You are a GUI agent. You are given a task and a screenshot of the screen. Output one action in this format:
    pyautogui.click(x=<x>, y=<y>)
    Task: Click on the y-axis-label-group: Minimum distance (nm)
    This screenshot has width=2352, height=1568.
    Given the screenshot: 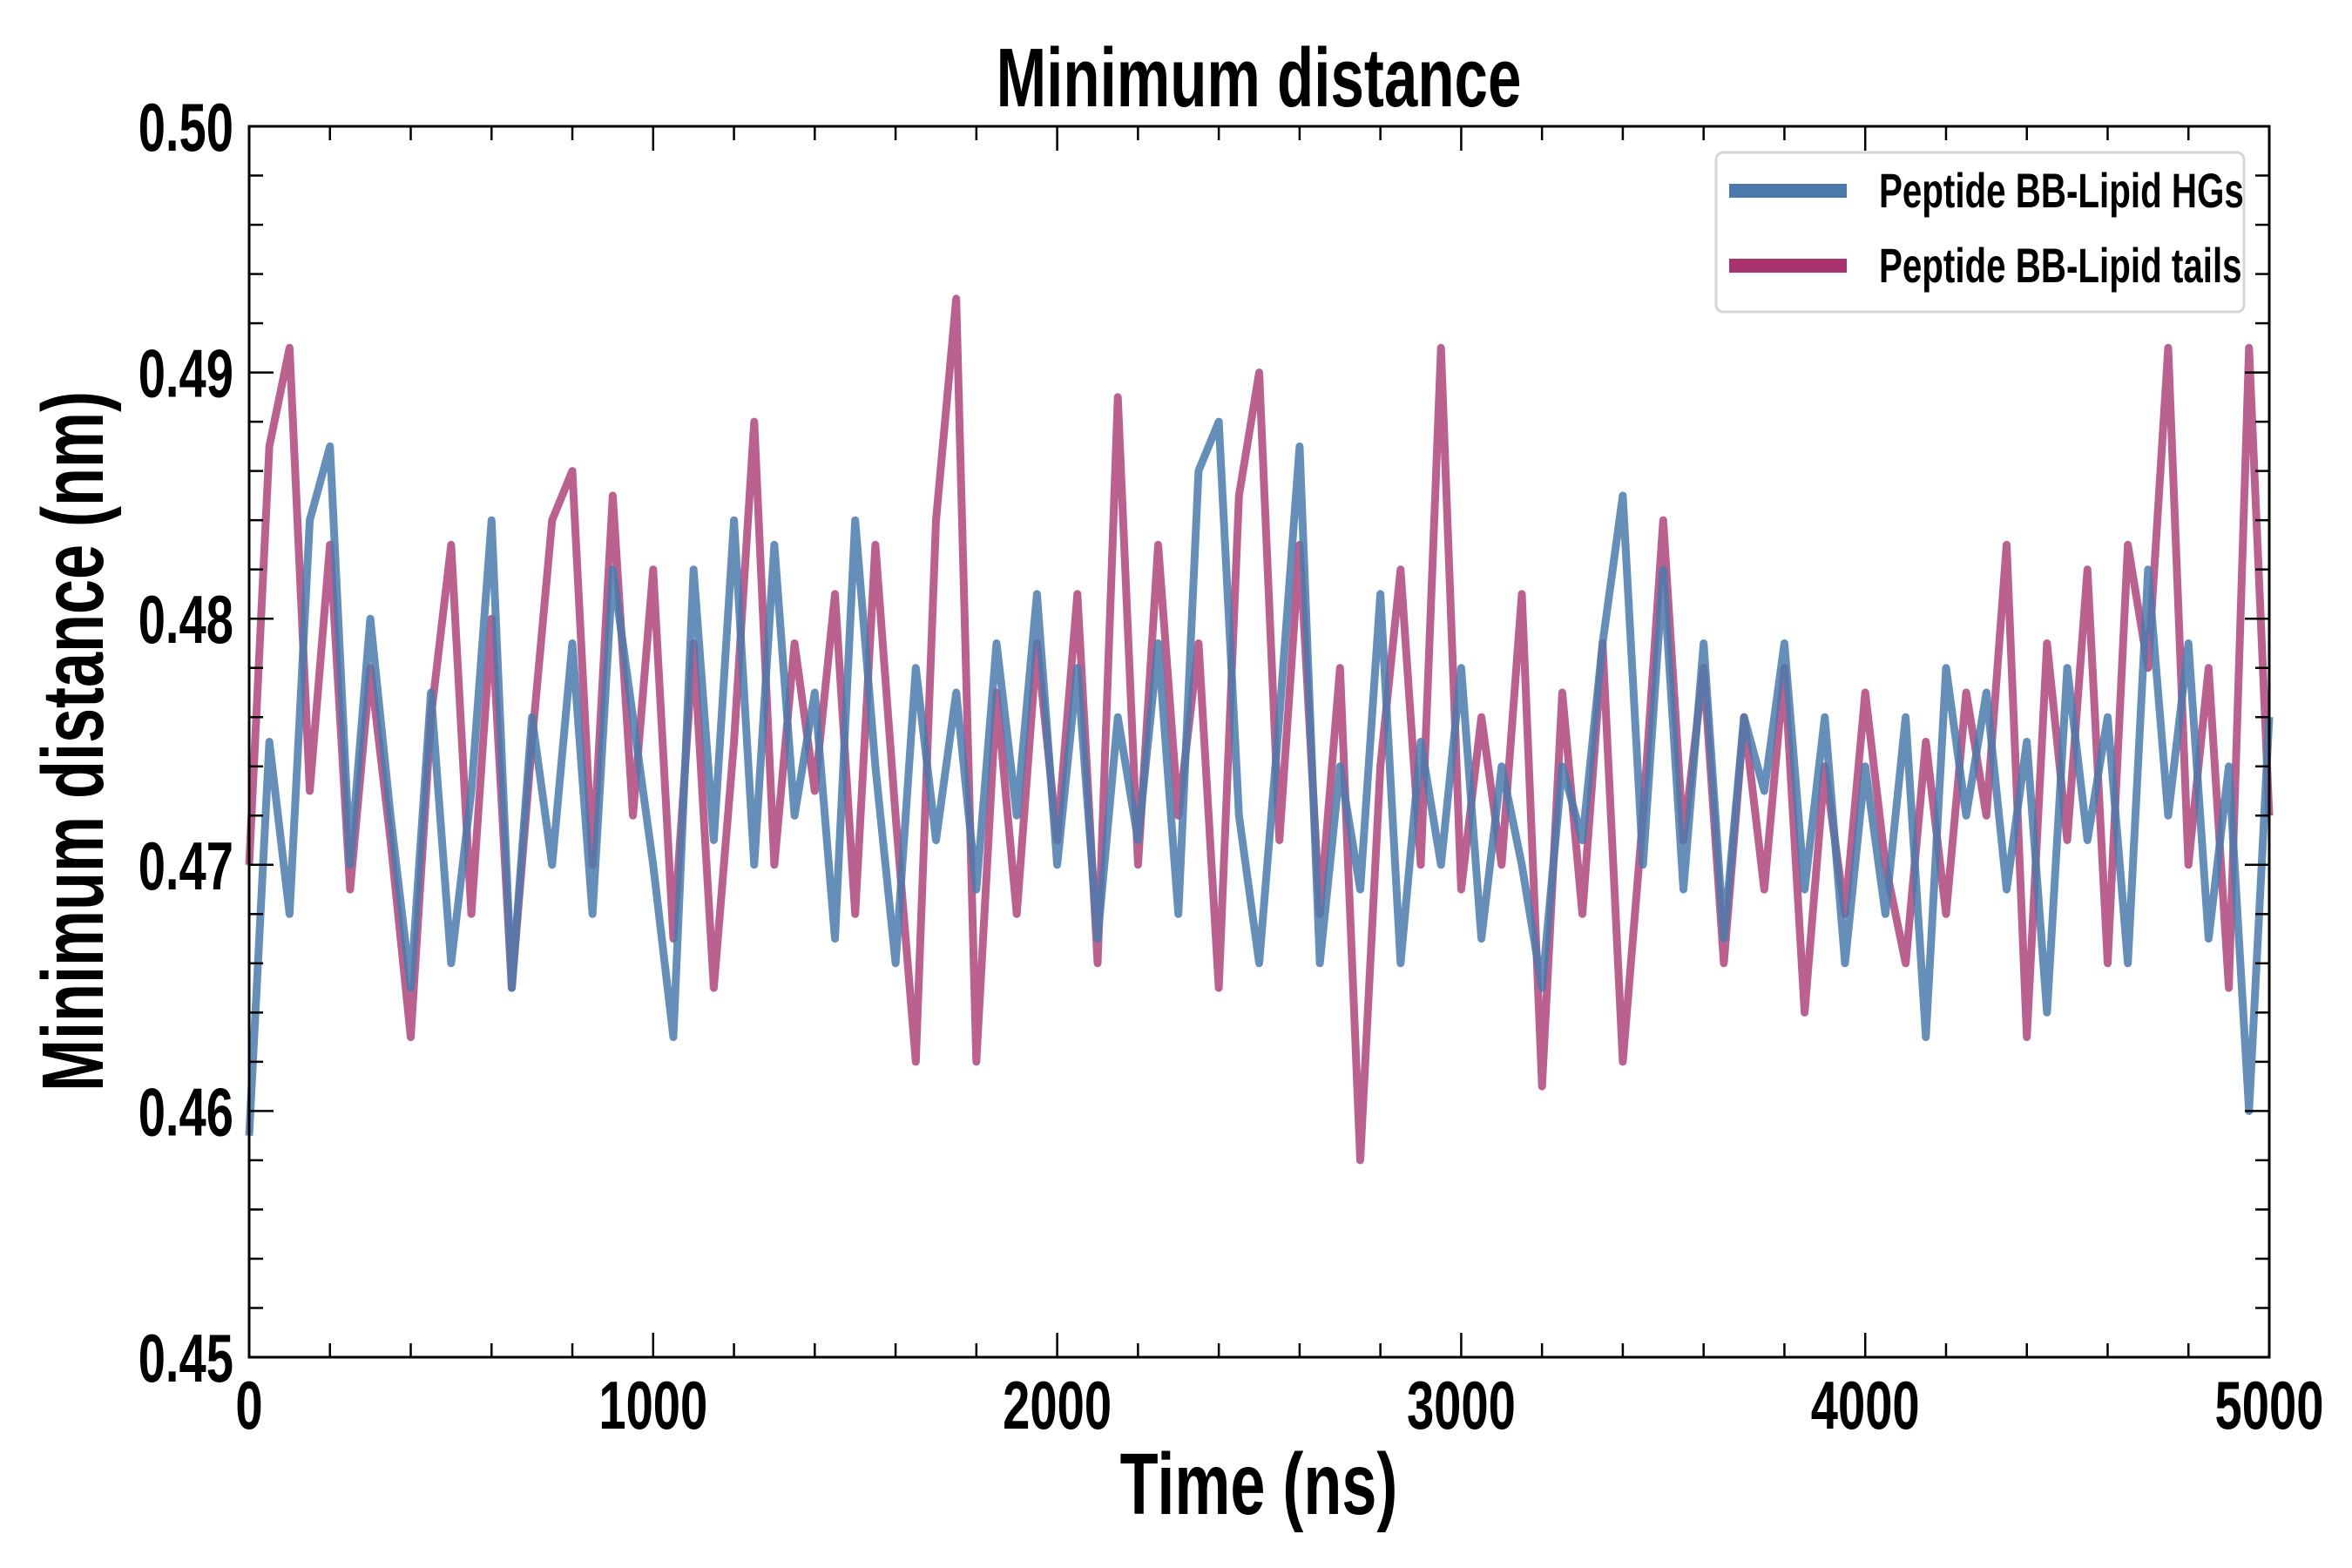 What is the action you would take?
    pyautogui.click(x=72, y=741)
    